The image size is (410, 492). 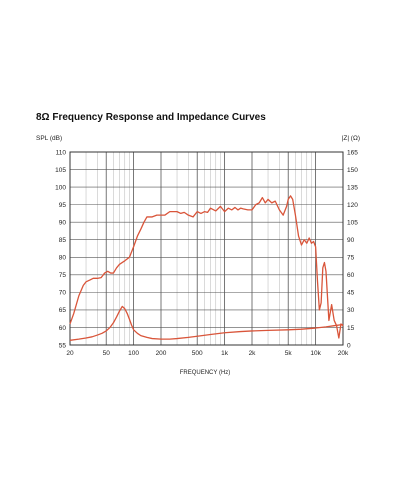 I want to click on x-tick-label: 5k, so click(x=289, y=353).